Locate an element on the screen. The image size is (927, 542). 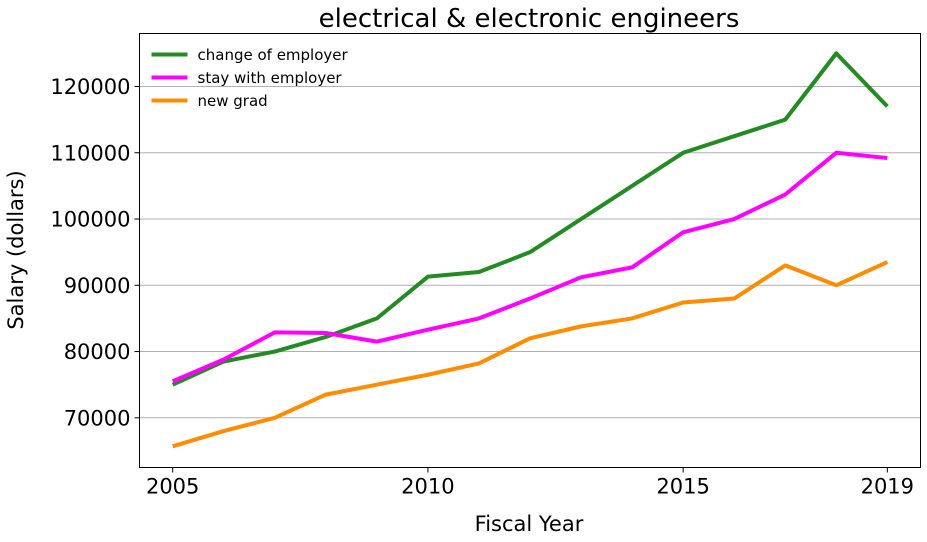
legend-label-1: stay with employer is located at coordinates (270, 78).